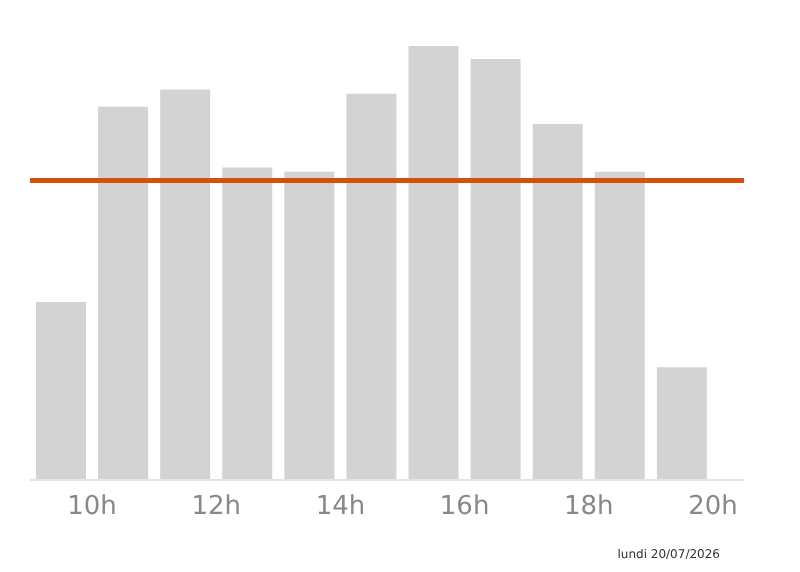 The image size is (800, 572). What do you see at coordinates (340, 507) in the screenshot?
I see `x-tick-label: 14h` at bounding box center [340, 507].